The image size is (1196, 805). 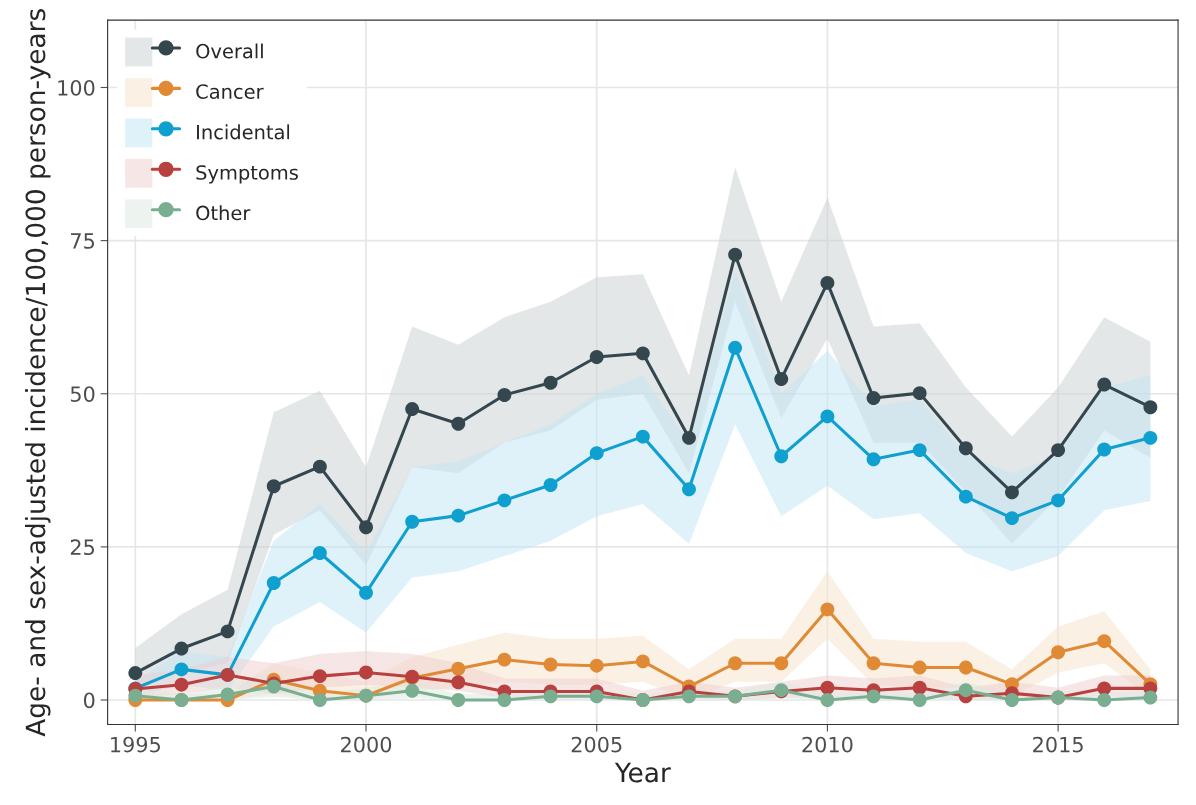 I want to click on legend-label: Overall, so click(x=229, y=51).